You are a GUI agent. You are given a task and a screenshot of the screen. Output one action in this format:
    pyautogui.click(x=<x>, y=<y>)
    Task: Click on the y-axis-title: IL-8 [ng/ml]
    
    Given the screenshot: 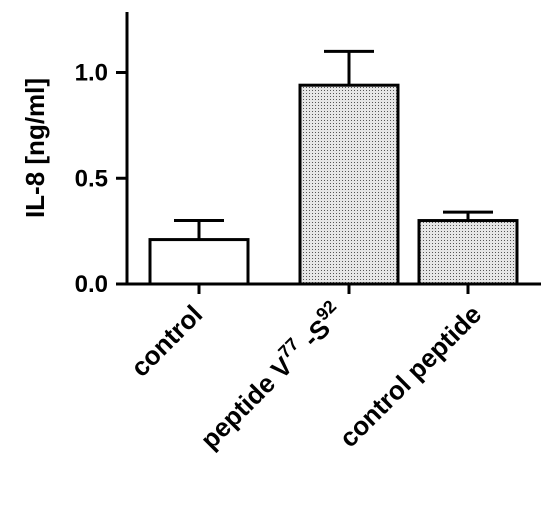 What is the action you would take?
    pyautogui.click(x=35, y=148)
    